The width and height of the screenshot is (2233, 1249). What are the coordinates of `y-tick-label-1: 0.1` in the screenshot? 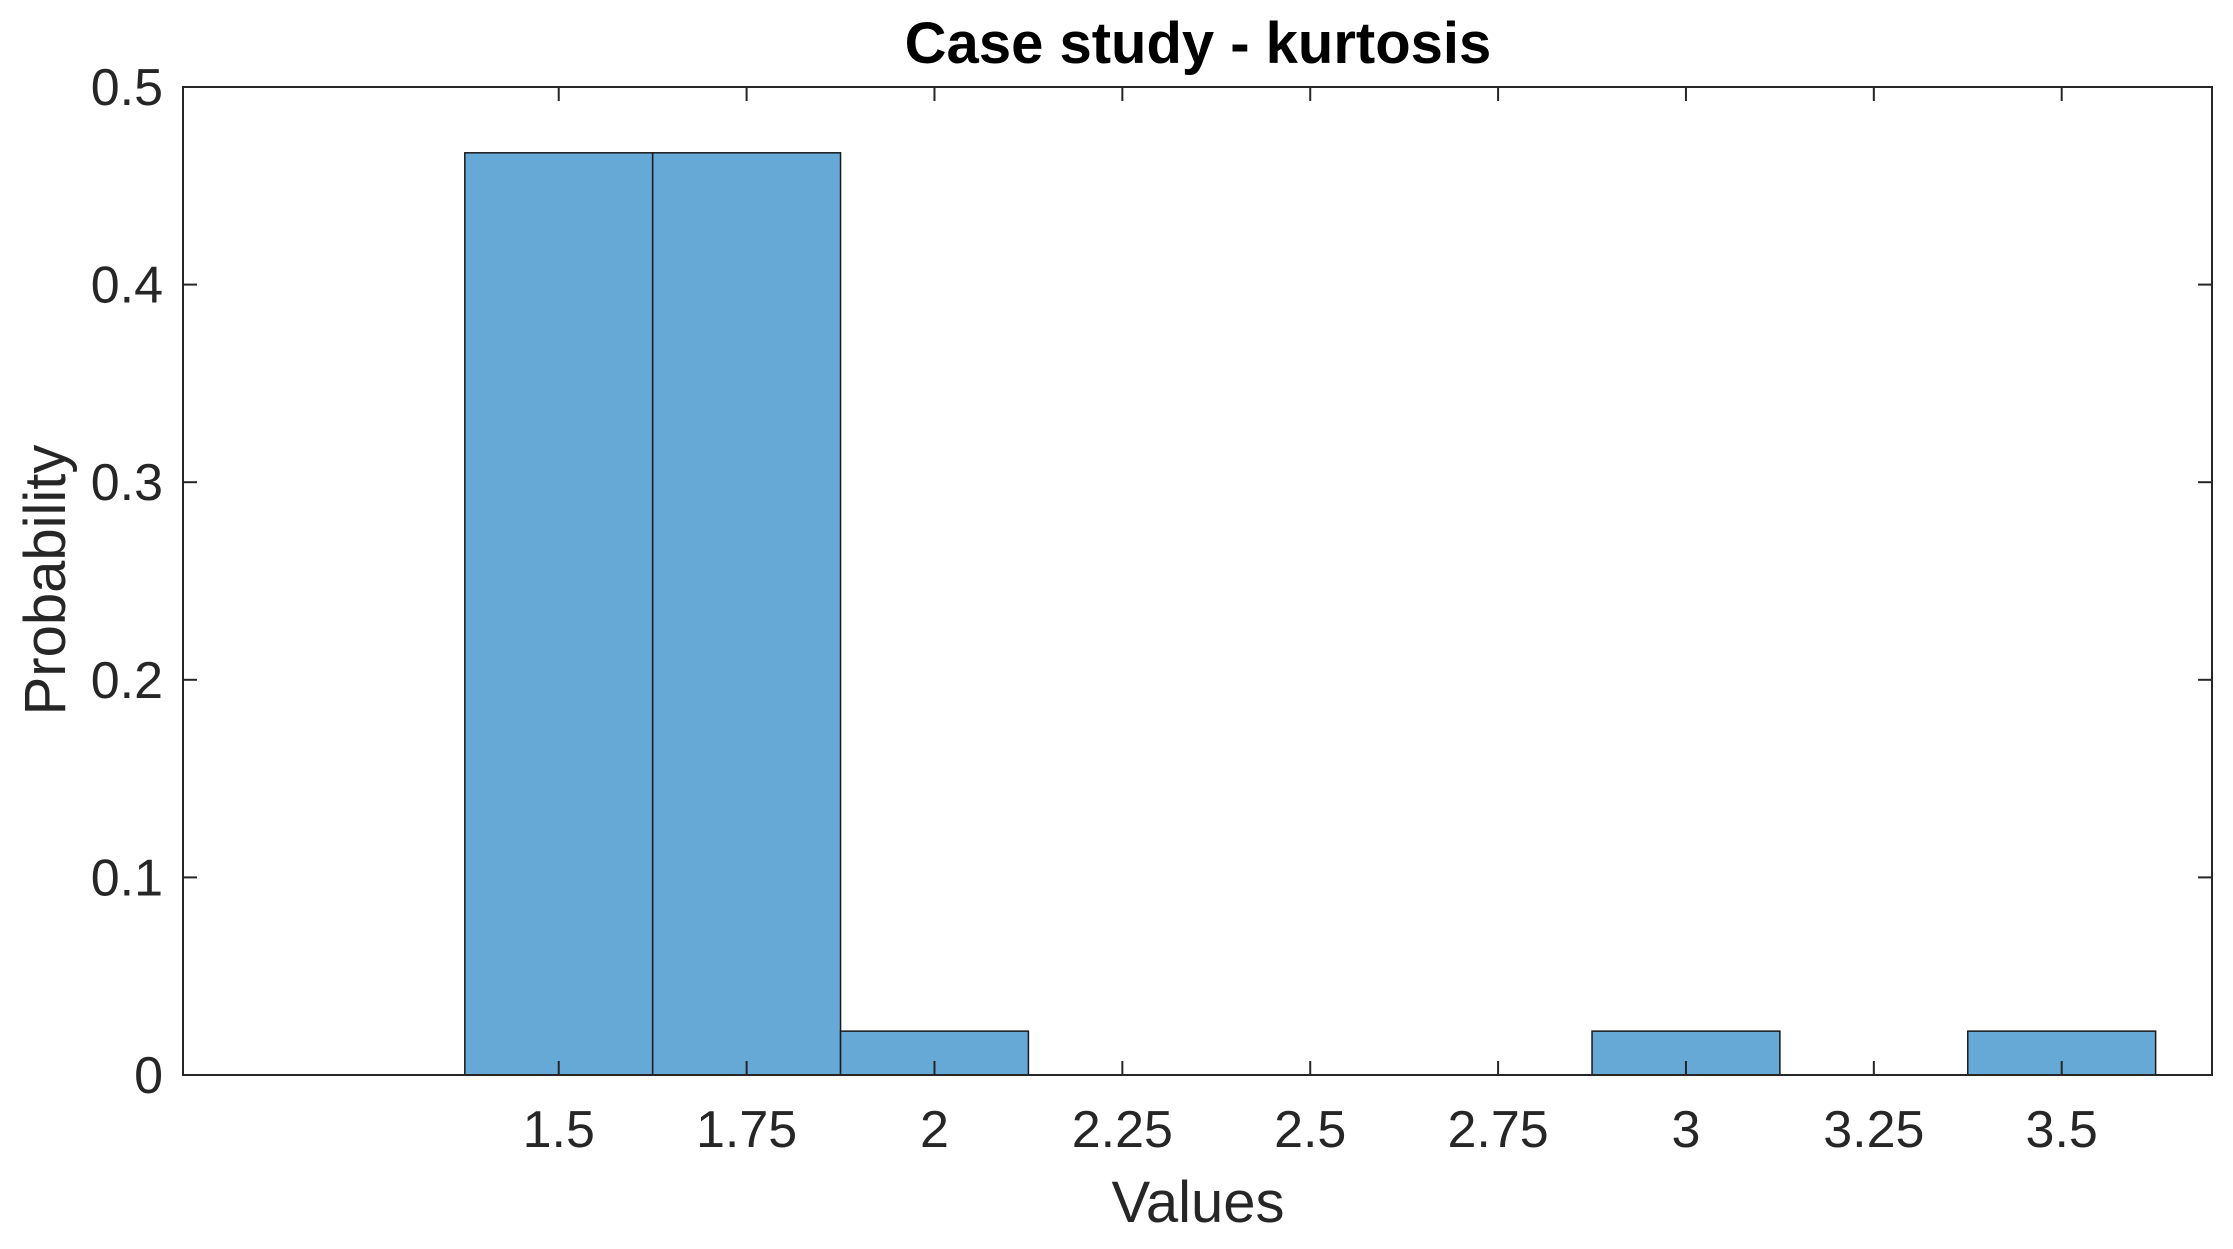 It's located at (127, 878).